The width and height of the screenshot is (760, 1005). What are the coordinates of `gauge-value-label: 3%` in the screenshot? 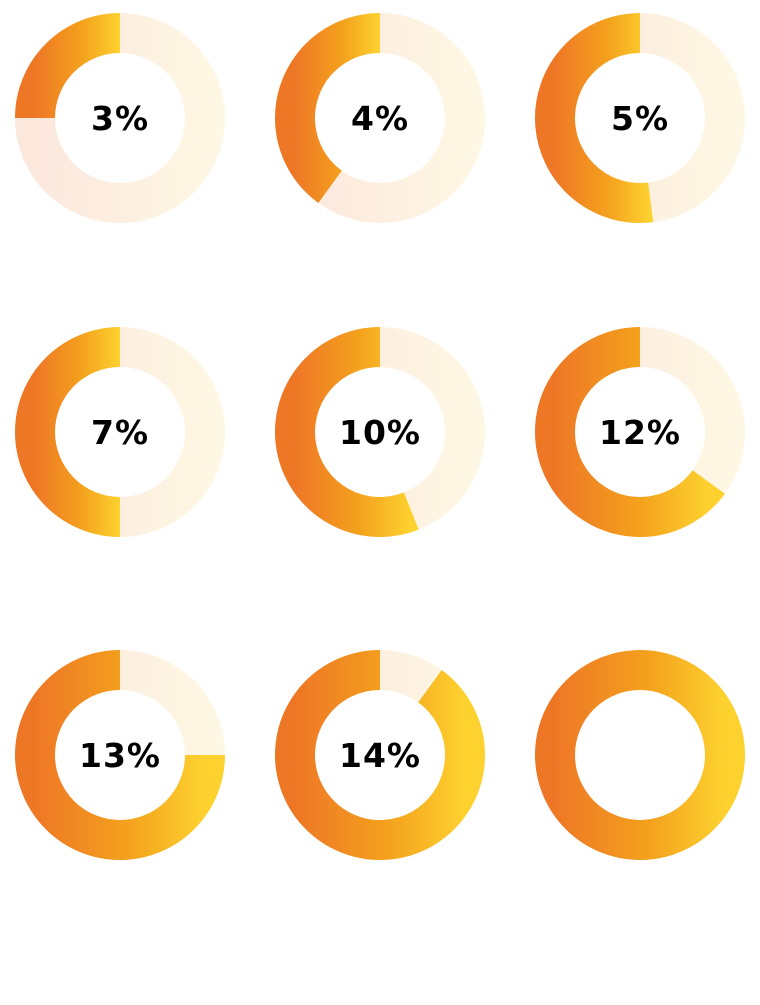 It's located at (120, 118).